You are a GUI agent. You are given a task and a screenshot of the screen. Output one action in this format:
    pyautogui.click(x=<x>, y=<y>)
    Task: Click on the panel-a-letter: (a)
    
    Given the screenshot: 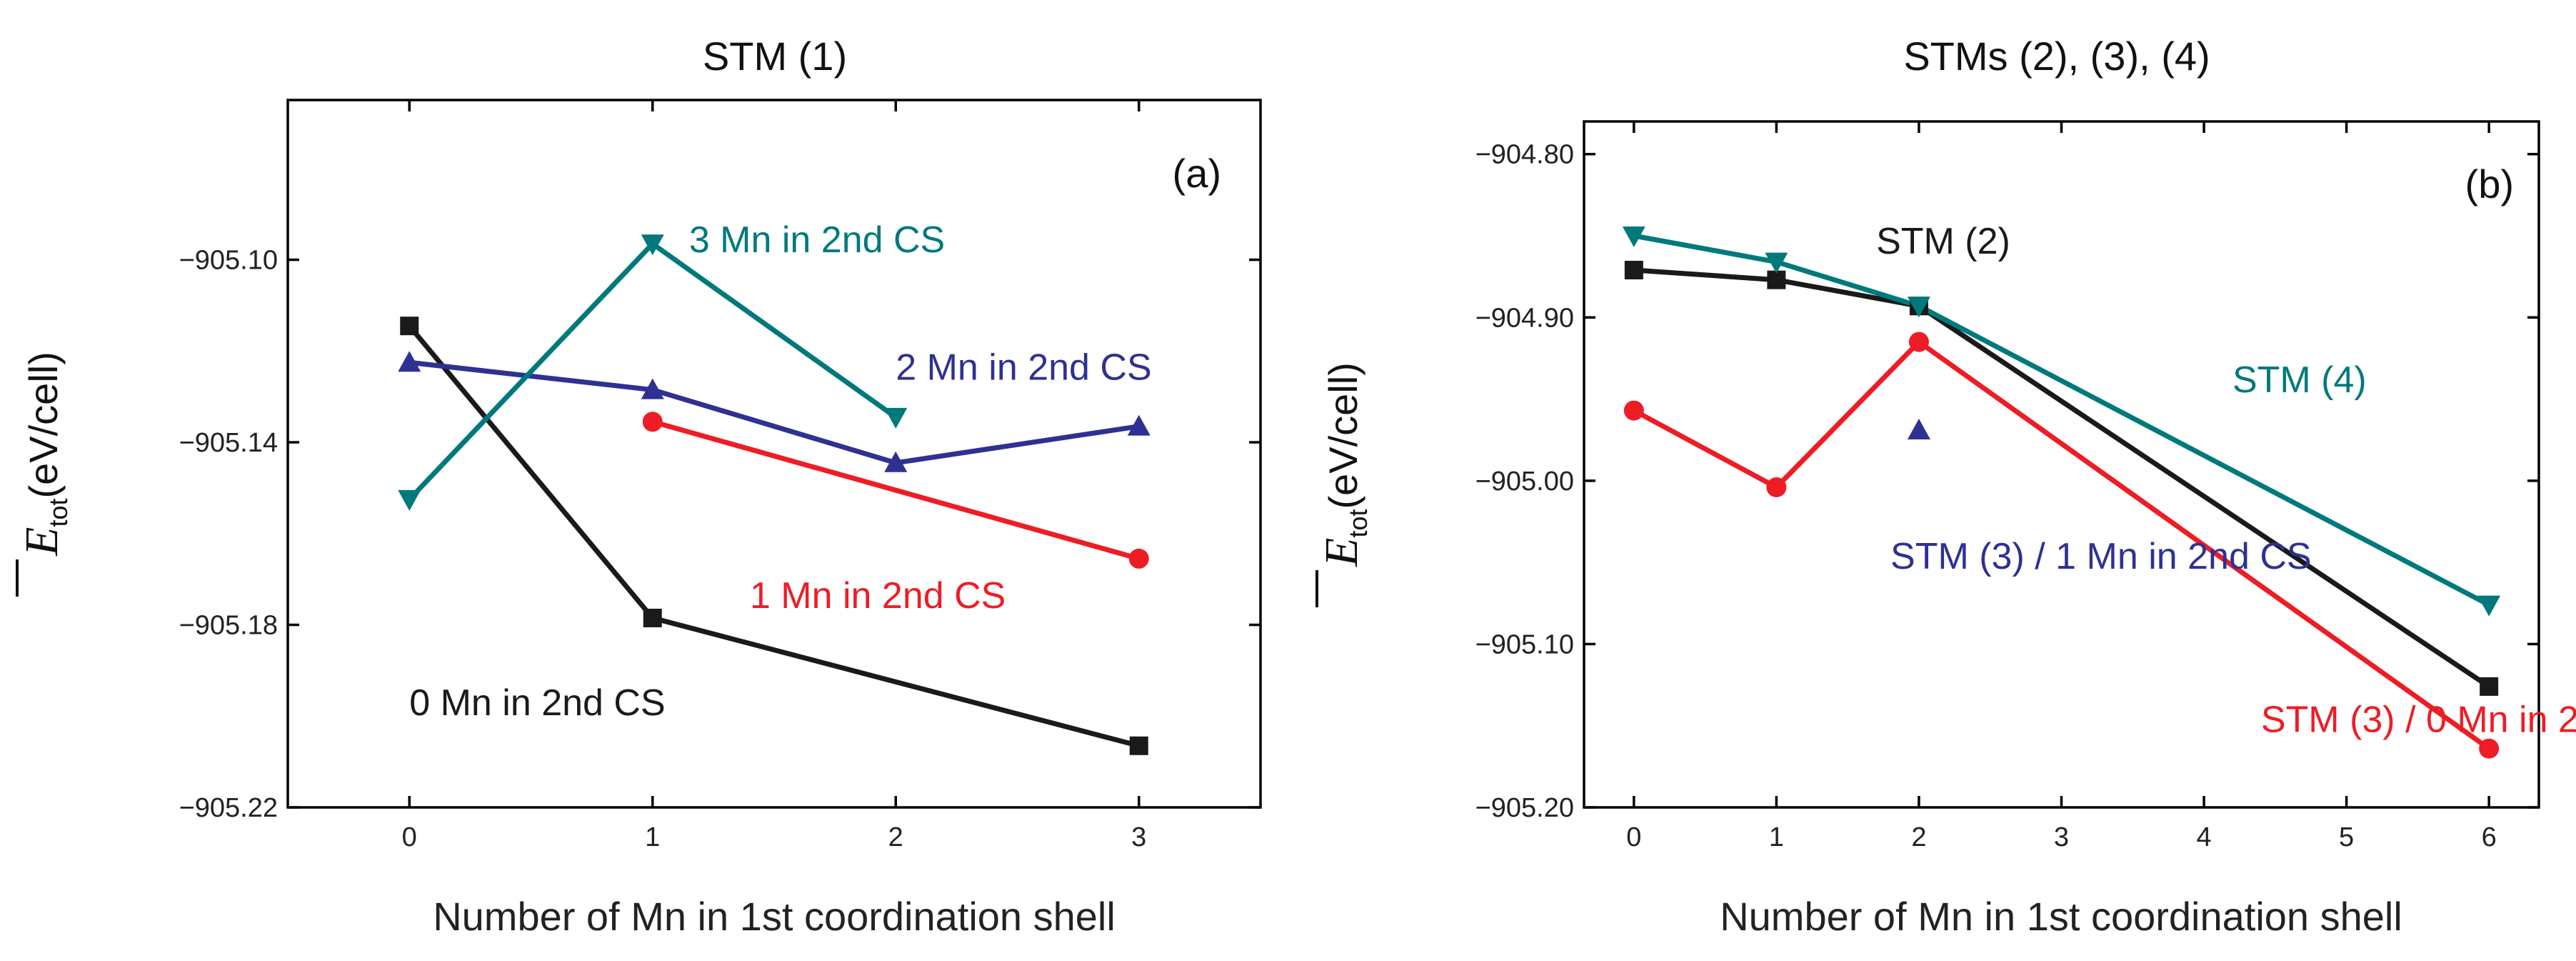 What is the action you would take?
    pyautogui.click(x=1197, y=173)
    